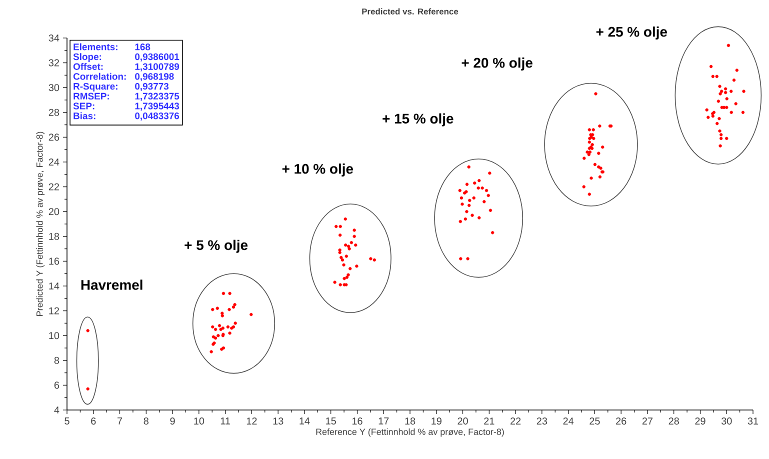 Image resolution: width=769 pixels, height=459 pixels. I want to click on x-tick-label: 30, so click(726, 421).